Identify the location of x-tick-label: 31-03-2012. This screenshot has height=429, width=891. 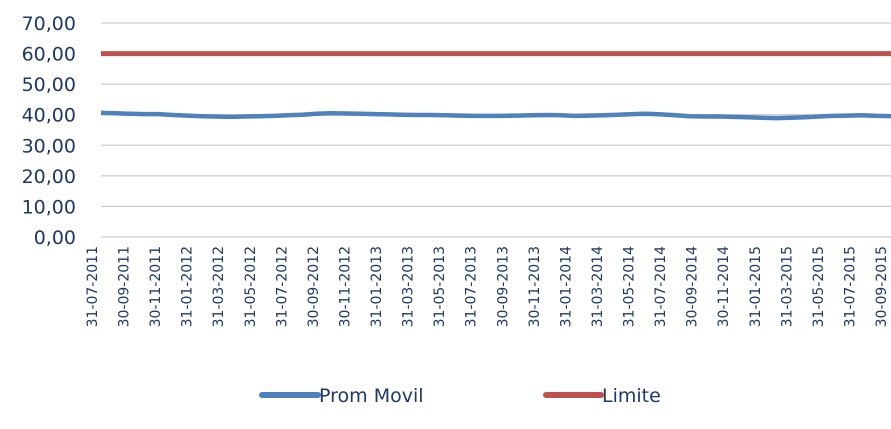
(219, 286).